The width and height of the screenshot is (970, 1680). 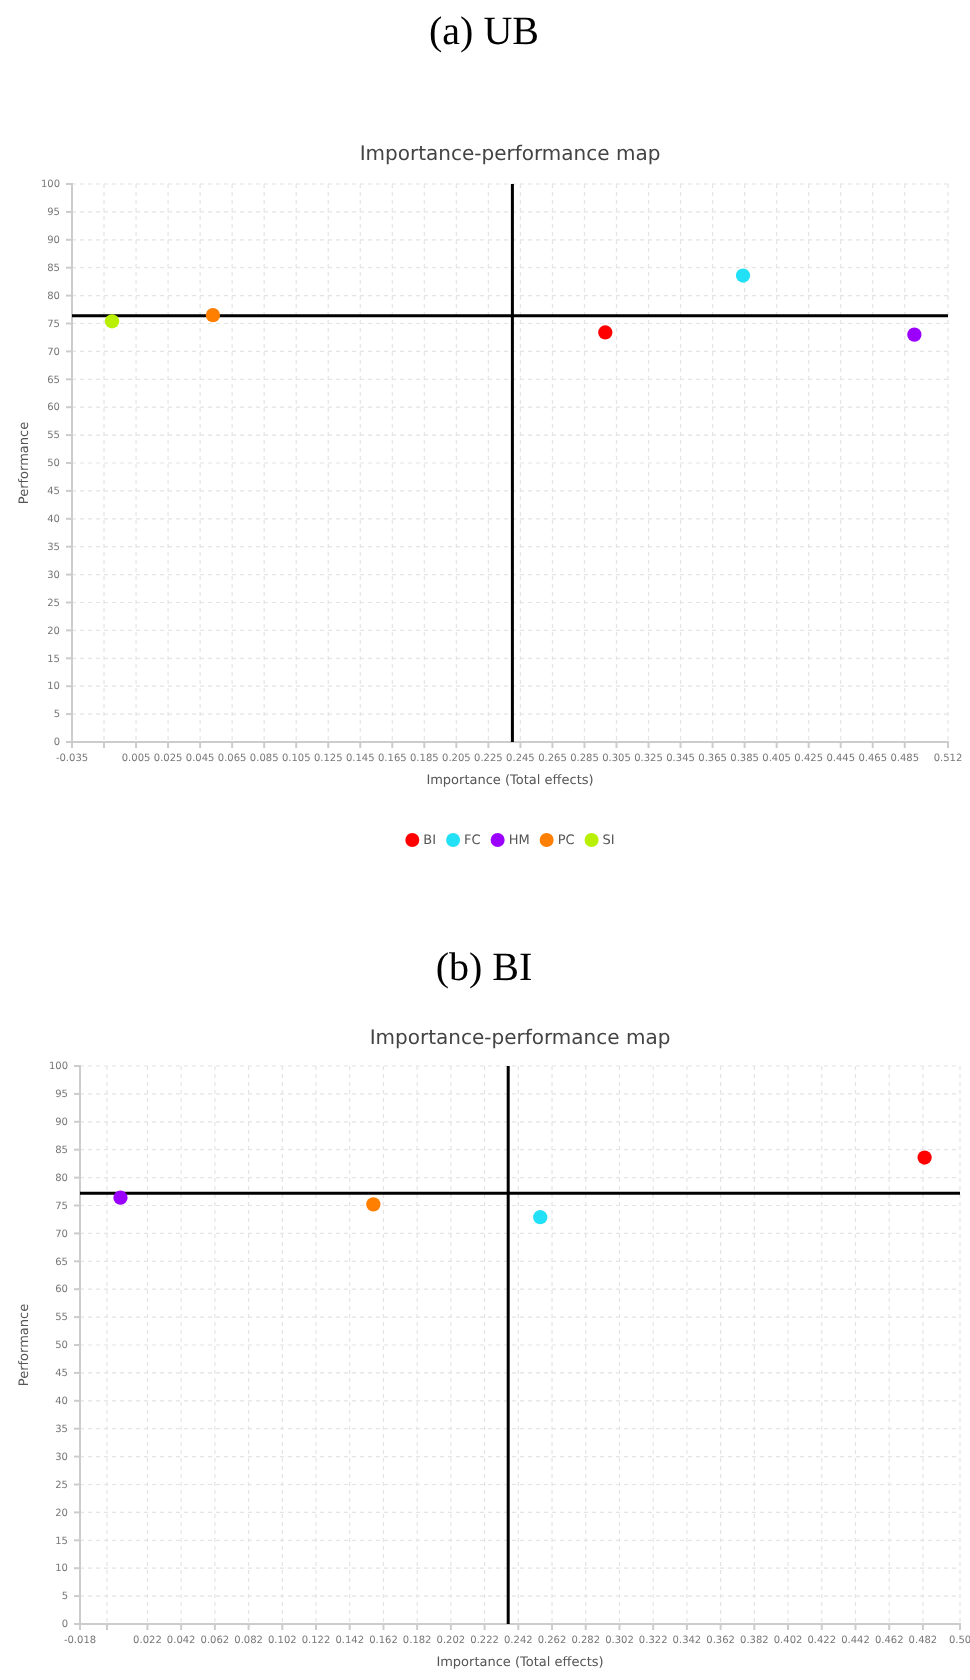 I want to click on chart-title: (a) UB, so click(x=484, y=32).